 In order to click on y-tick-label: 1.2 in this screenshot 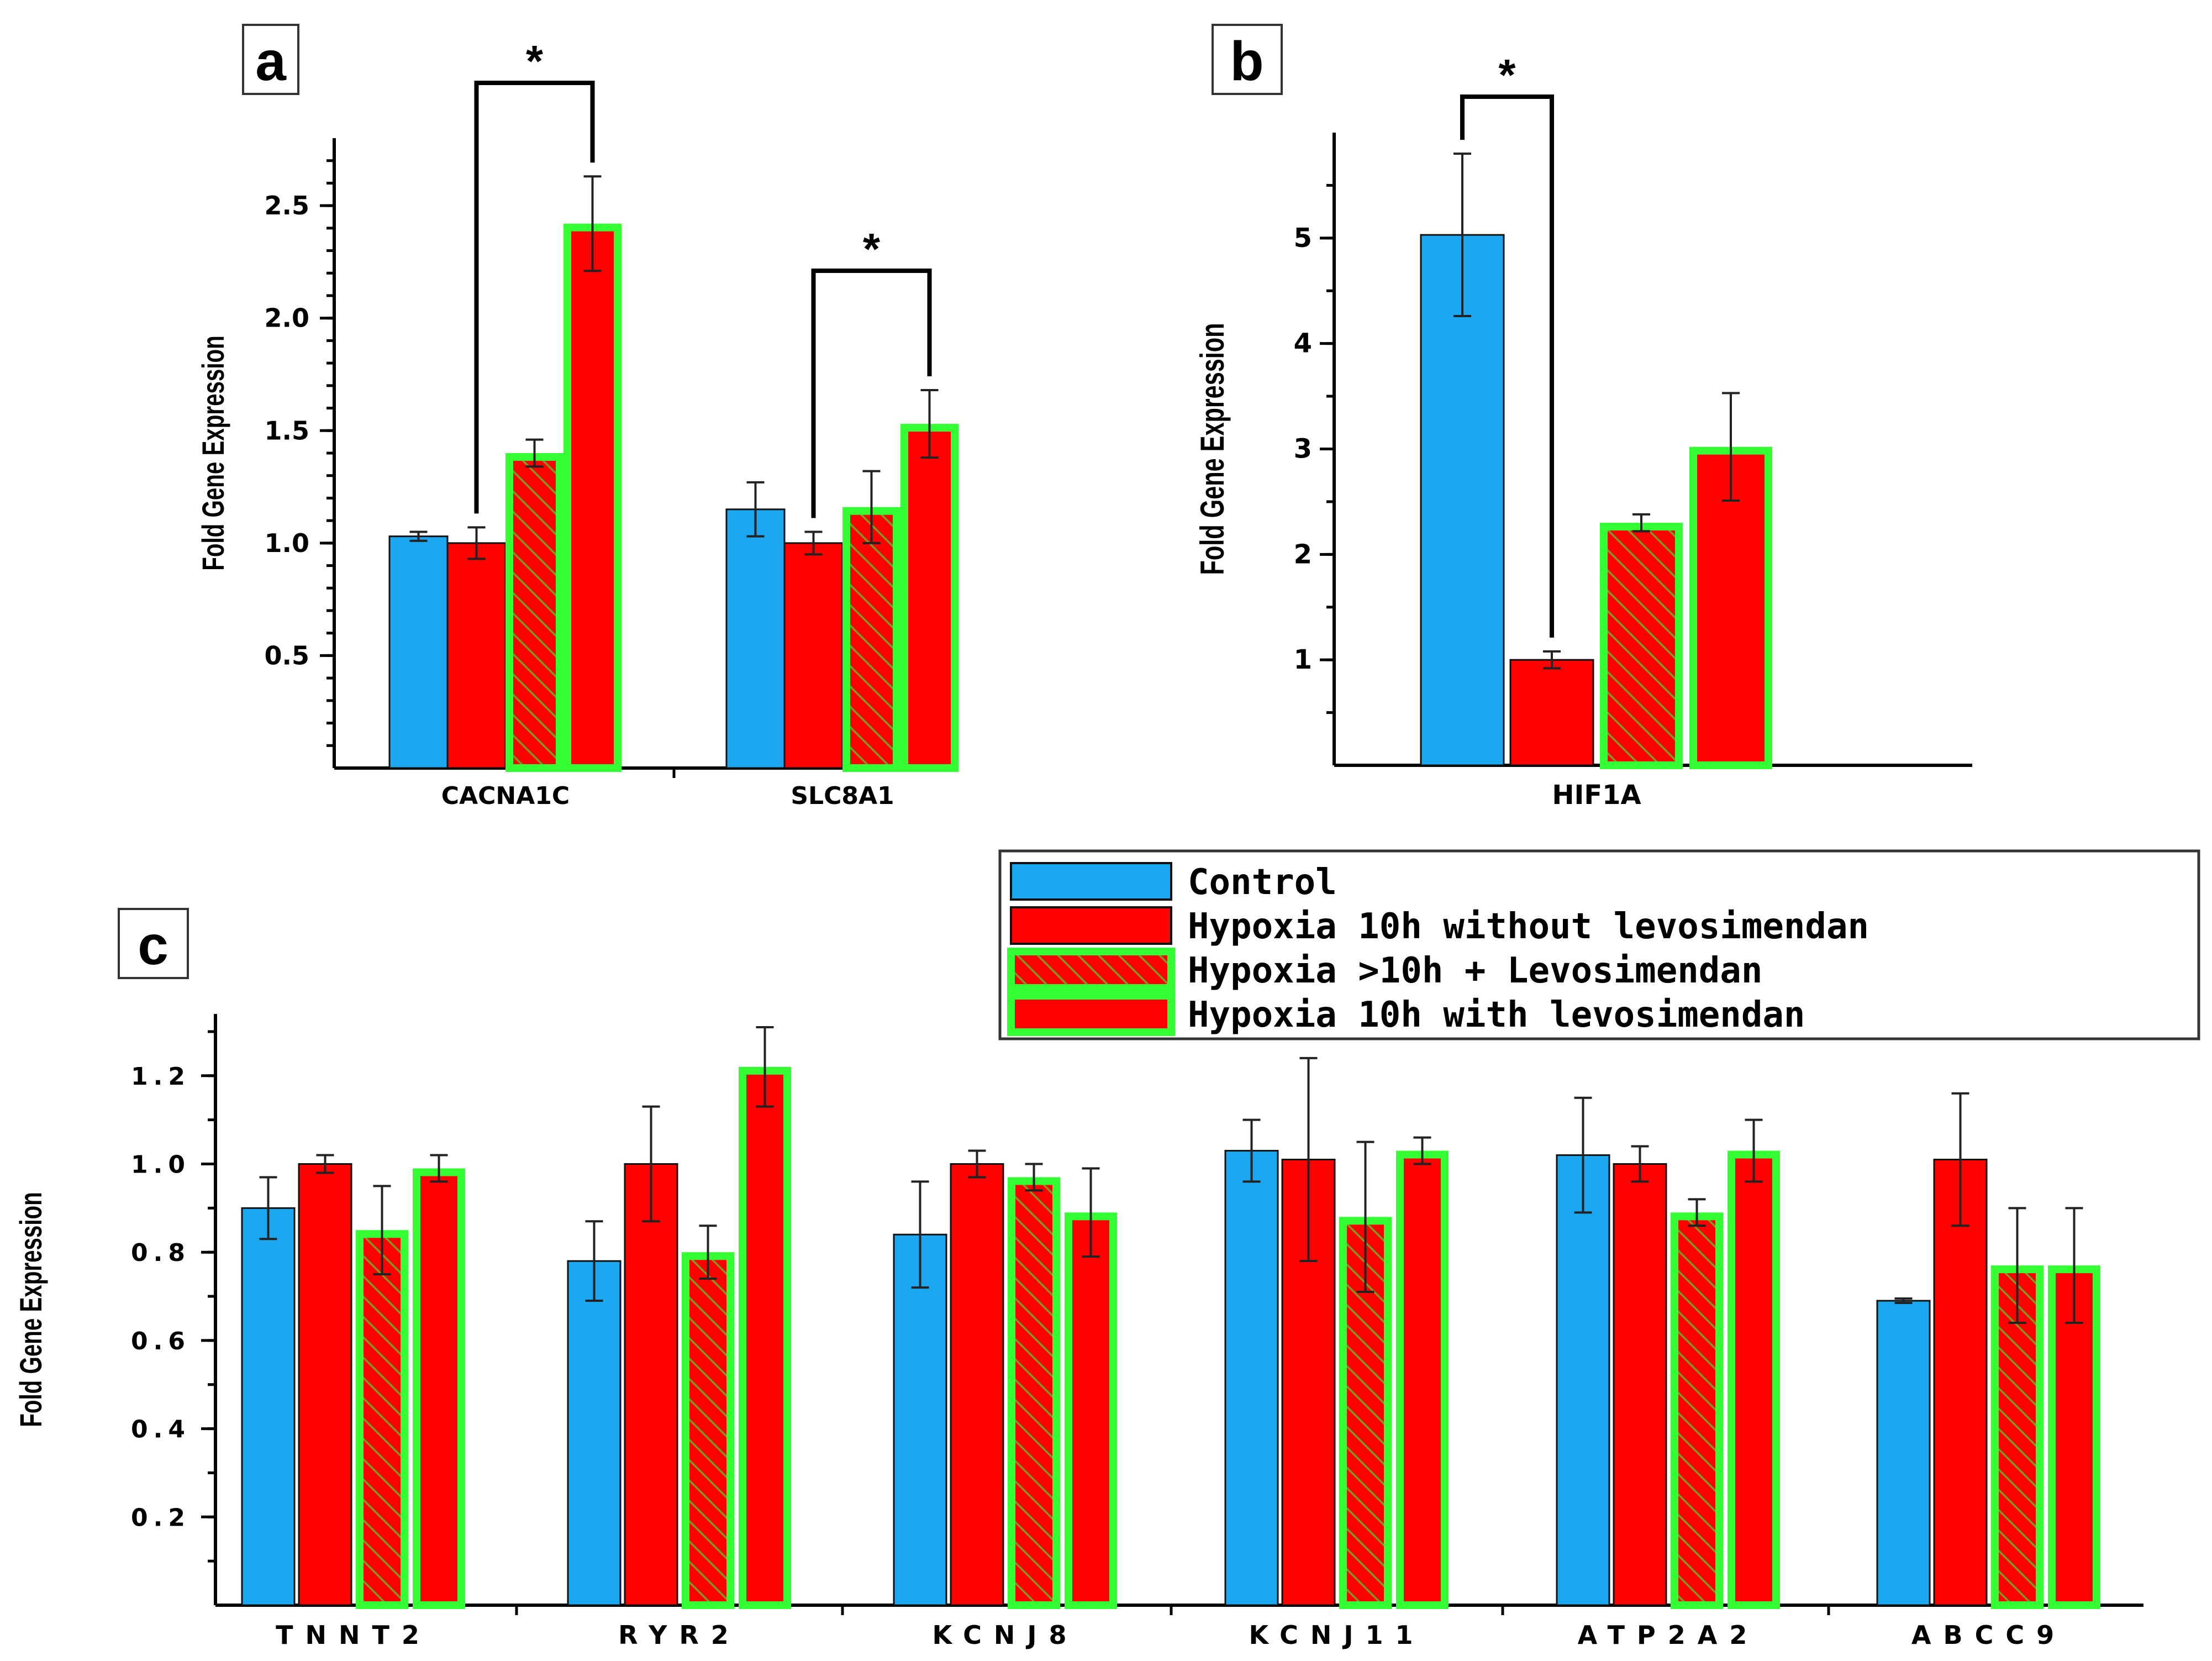, I will do `click(161, 1077)`.